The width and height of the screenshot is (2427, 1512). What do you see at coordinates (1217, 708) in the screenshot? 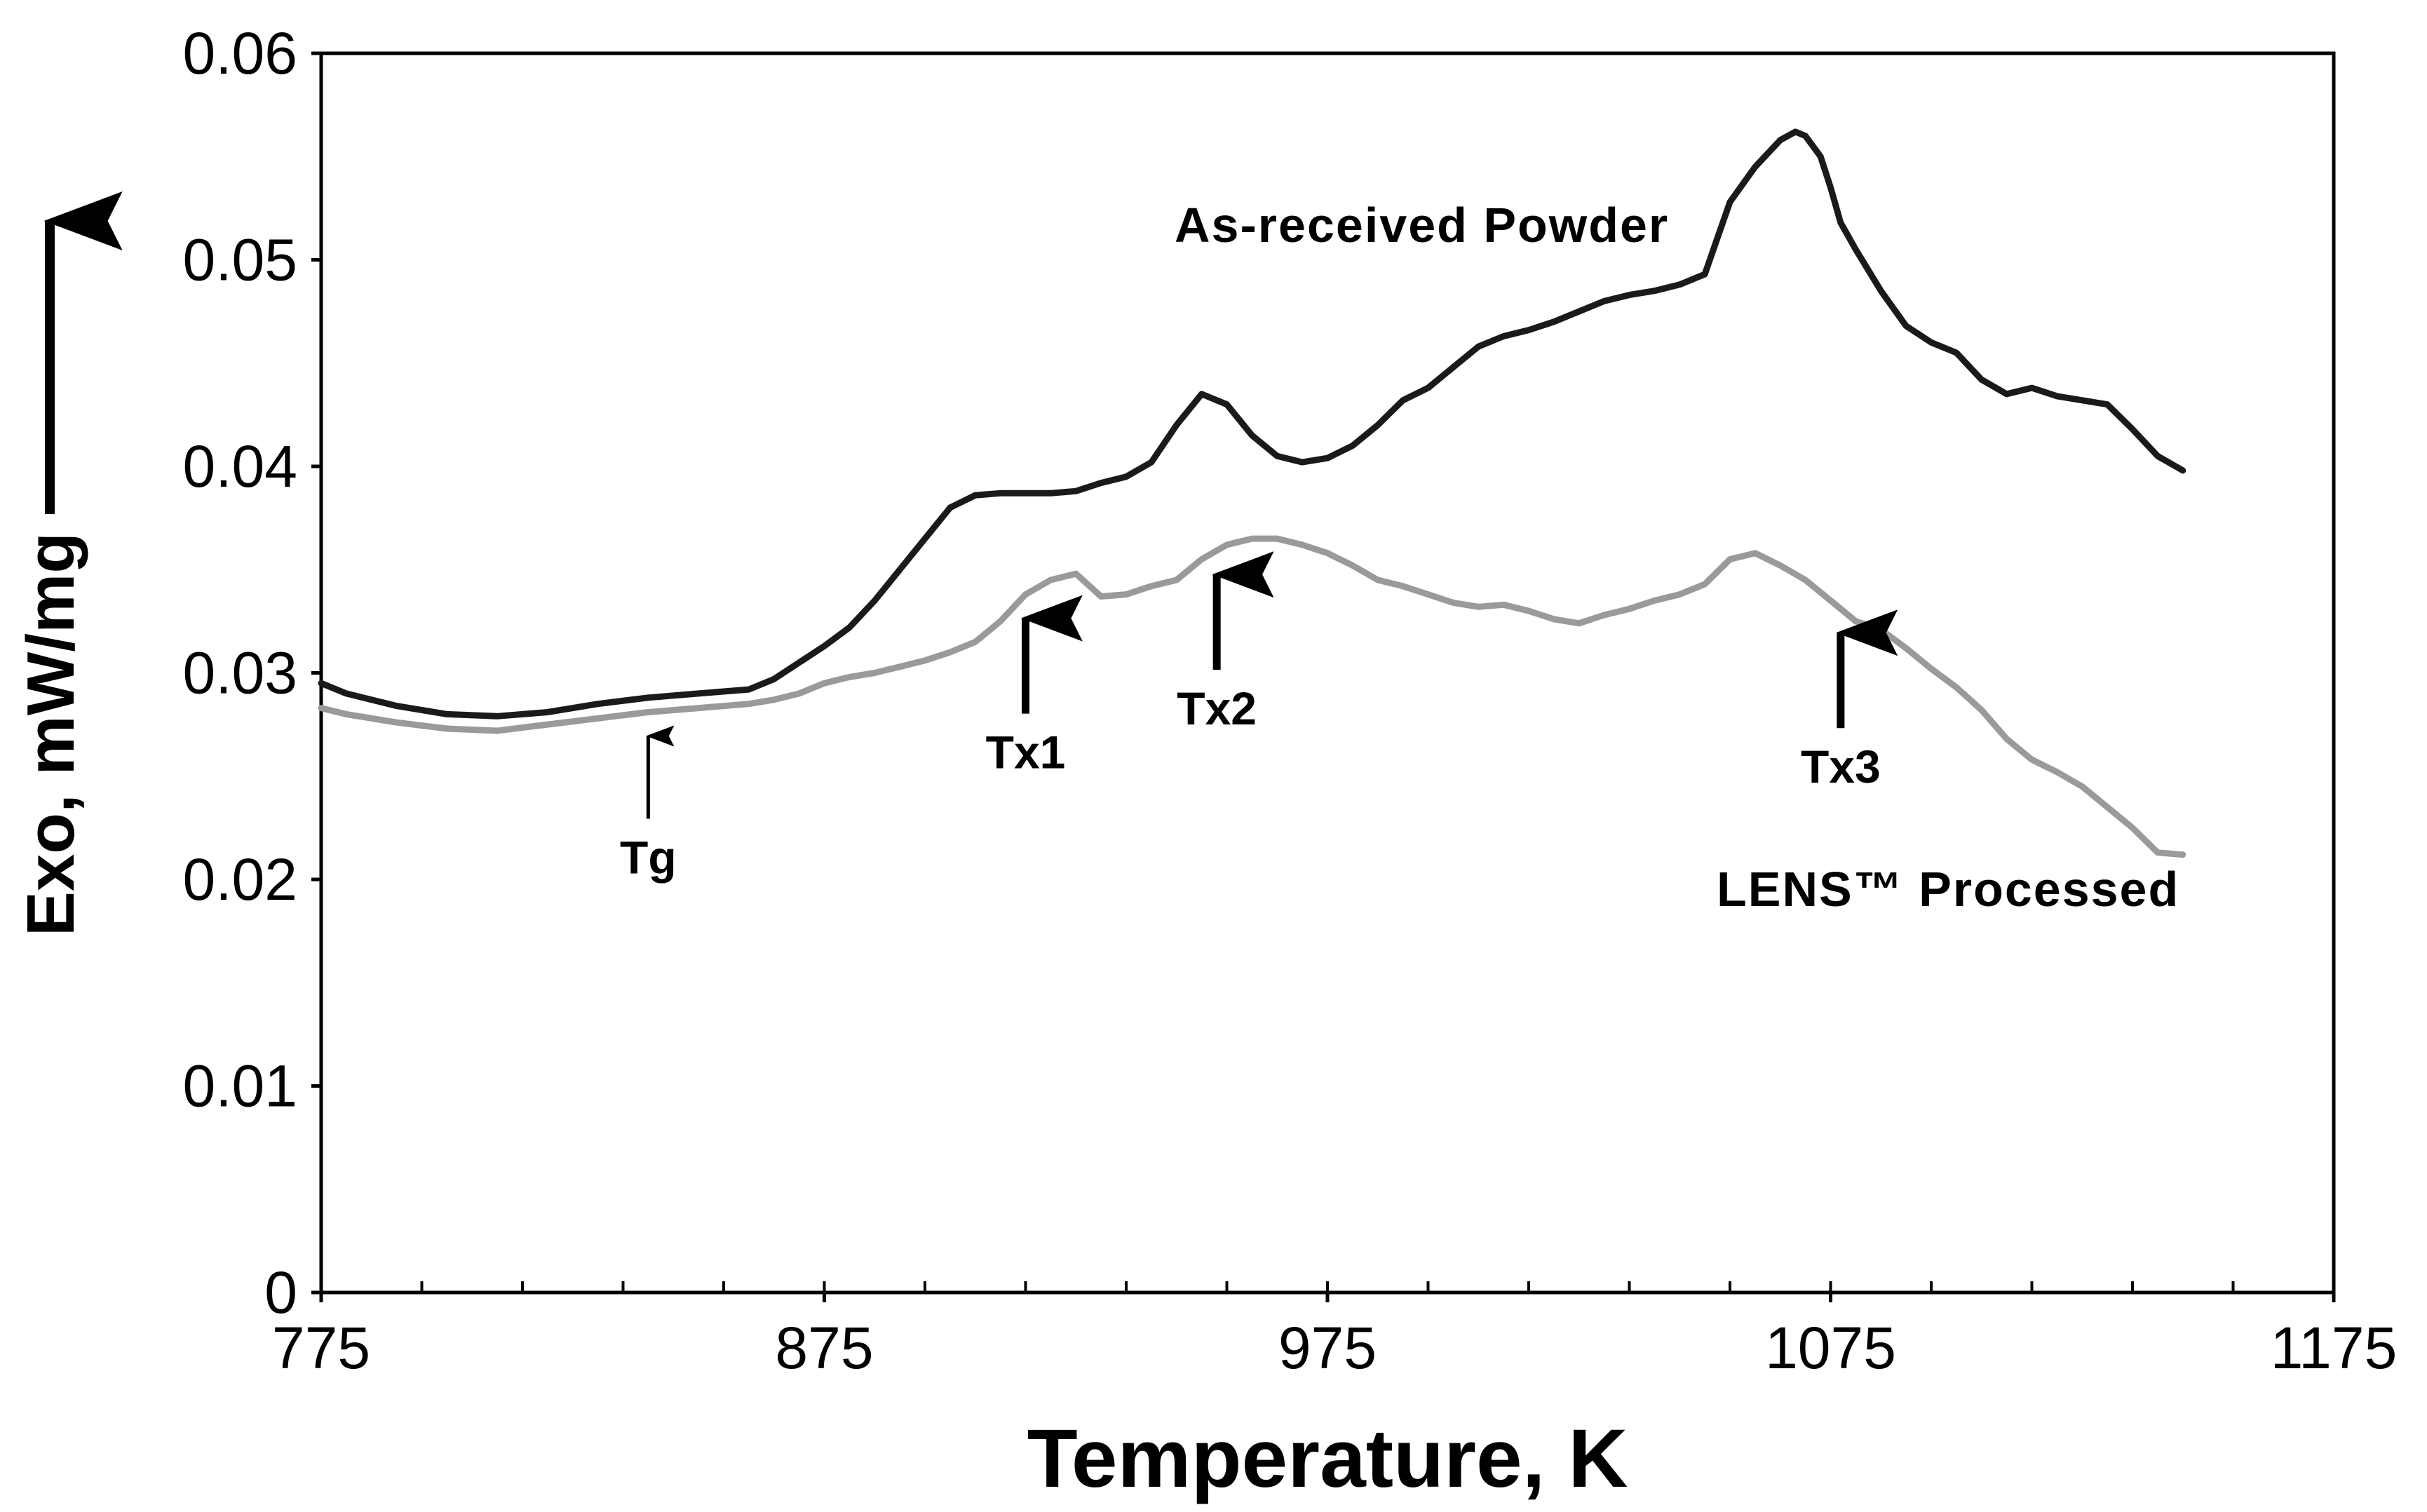
I see `annotation-label-tx2: Tx2` at bounding box center [1217, 708].